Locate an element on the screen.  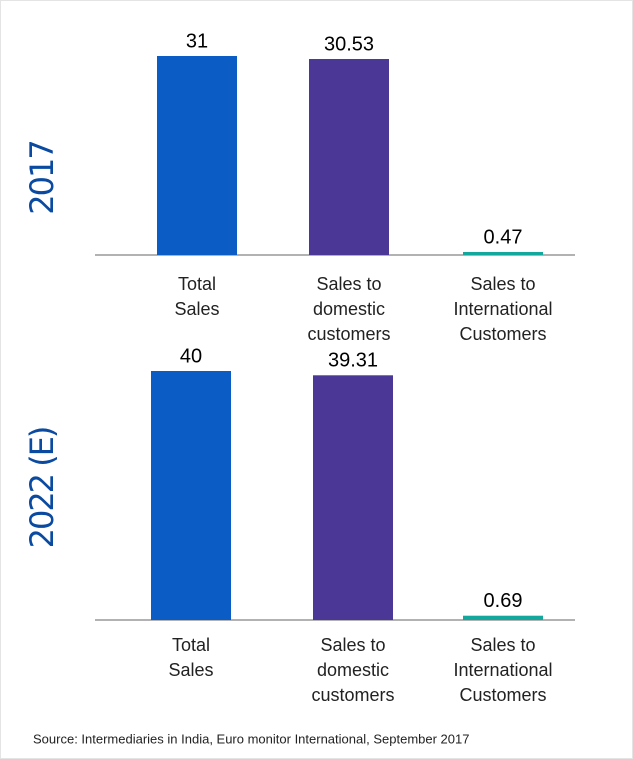
value-label: 39.31 is located at coordinates (353, 361).